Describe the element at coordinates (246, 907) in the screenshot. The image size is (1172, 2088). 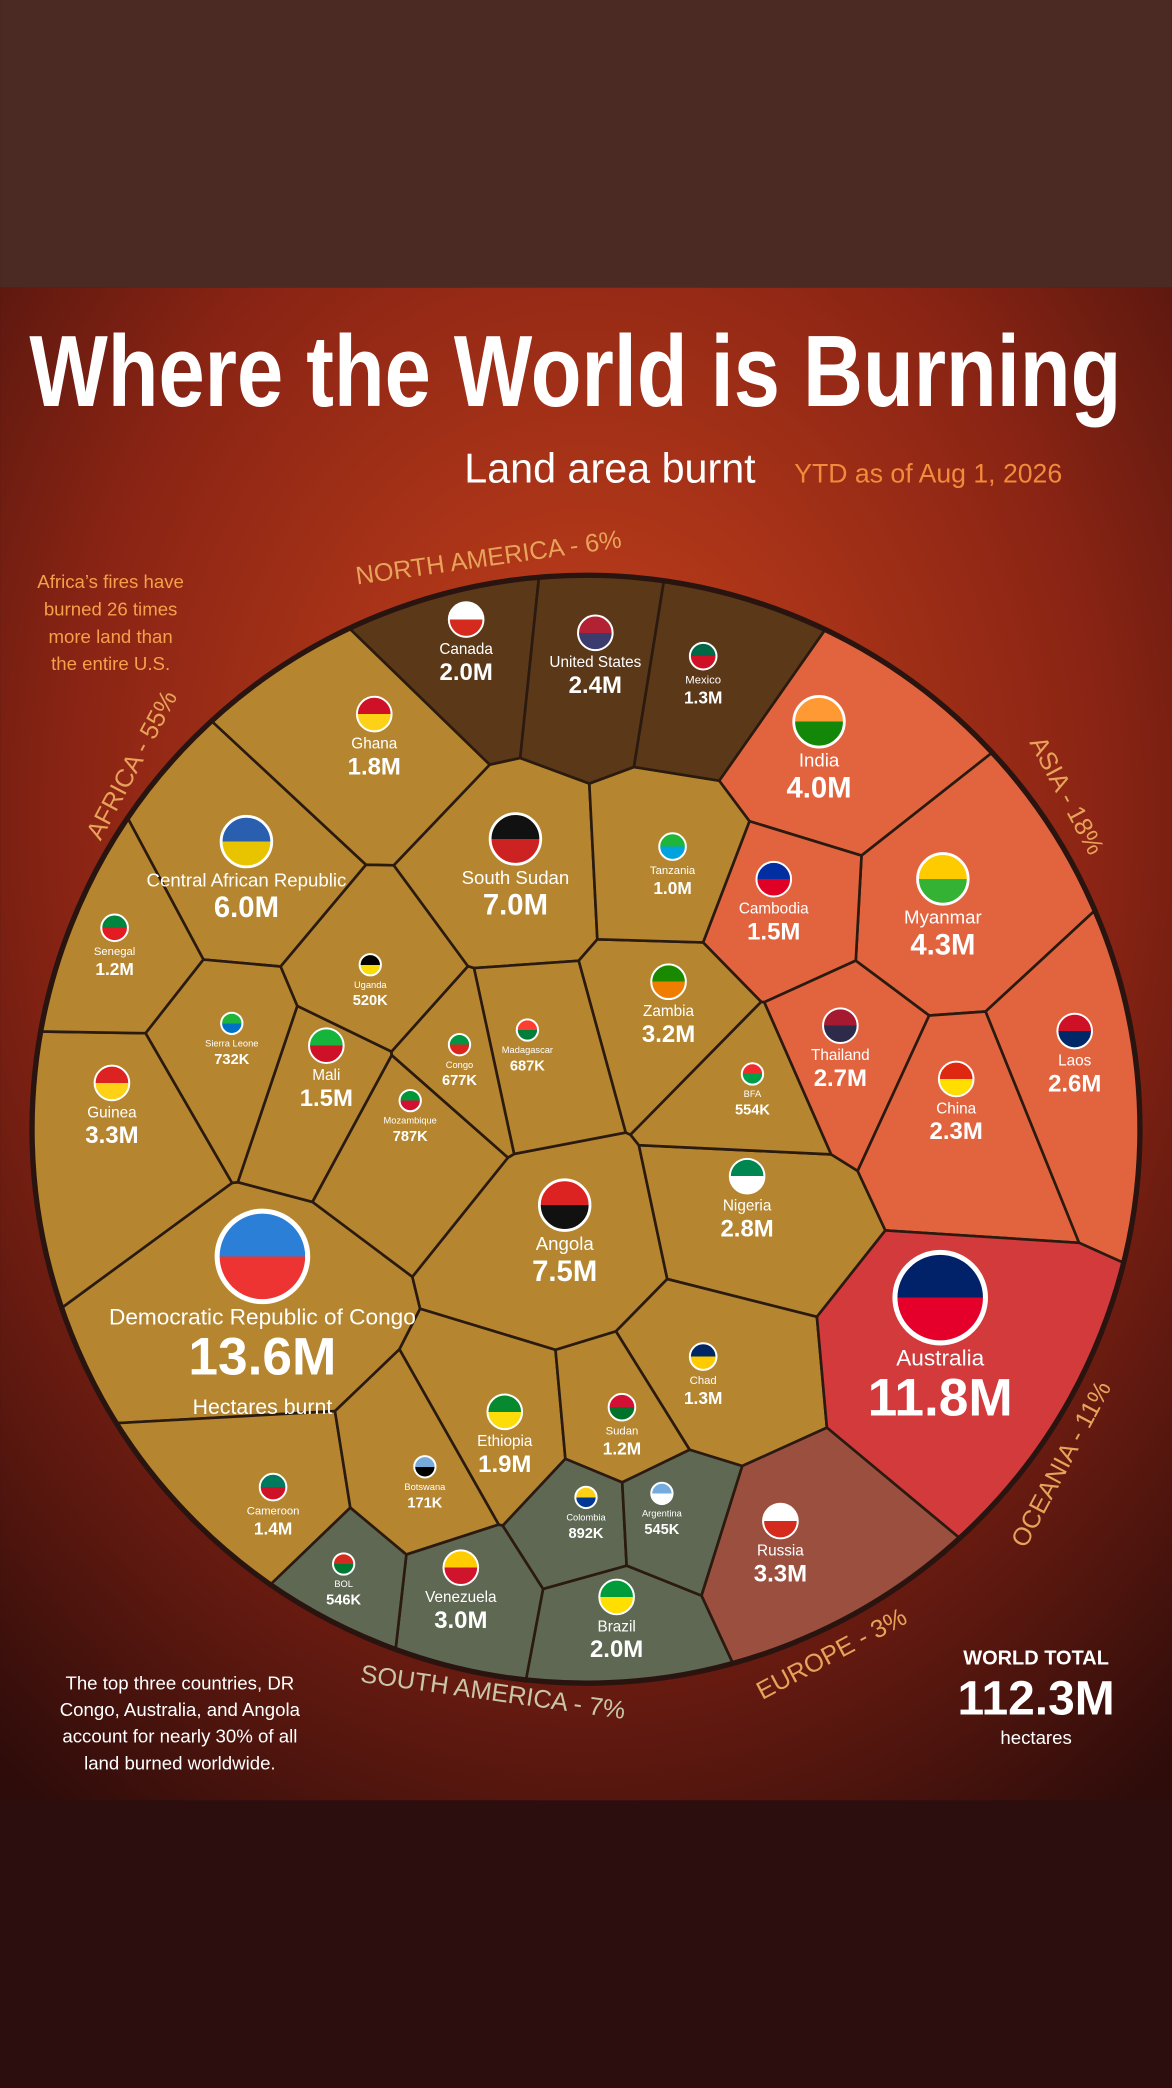
I see `country-value: 6.0M` at that location.